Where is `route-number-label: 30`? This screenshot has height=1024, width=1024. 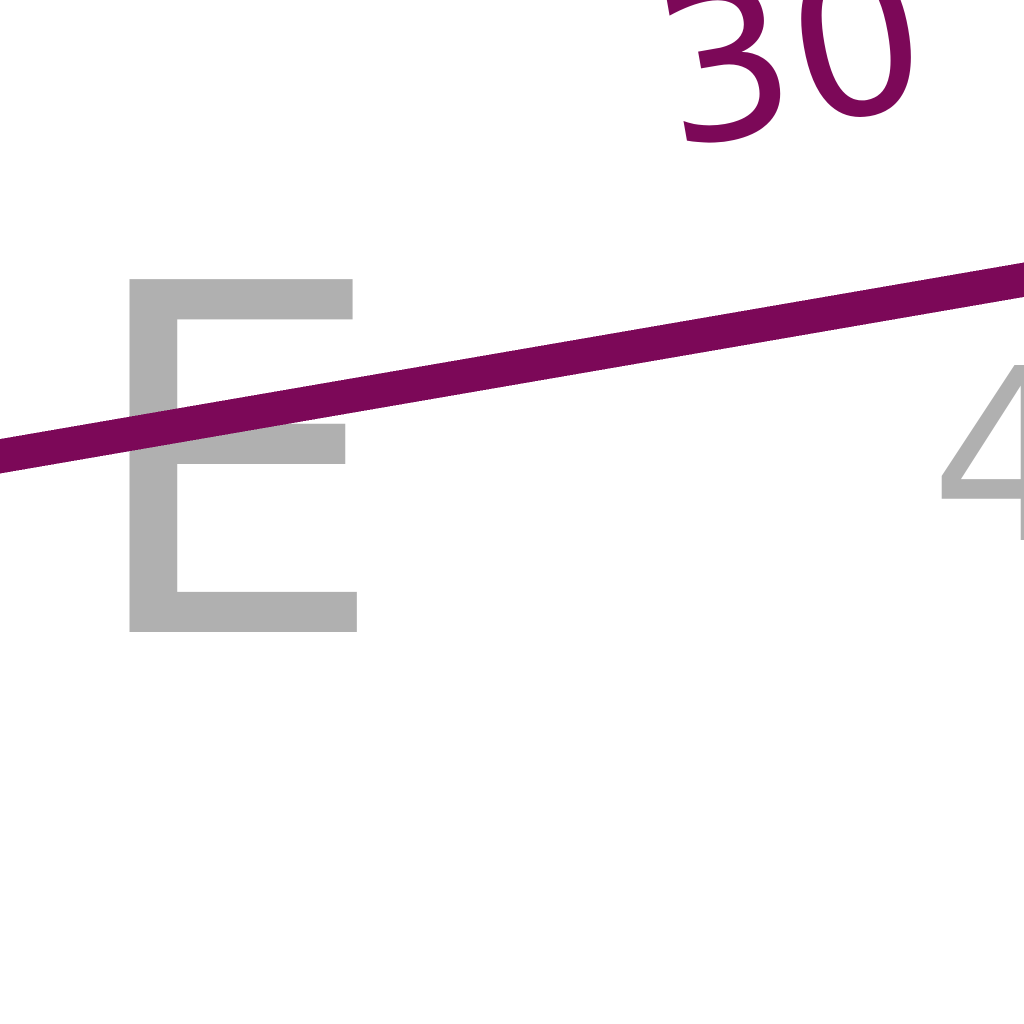
route-number-label: 30 is located at coordinates (791, 98).